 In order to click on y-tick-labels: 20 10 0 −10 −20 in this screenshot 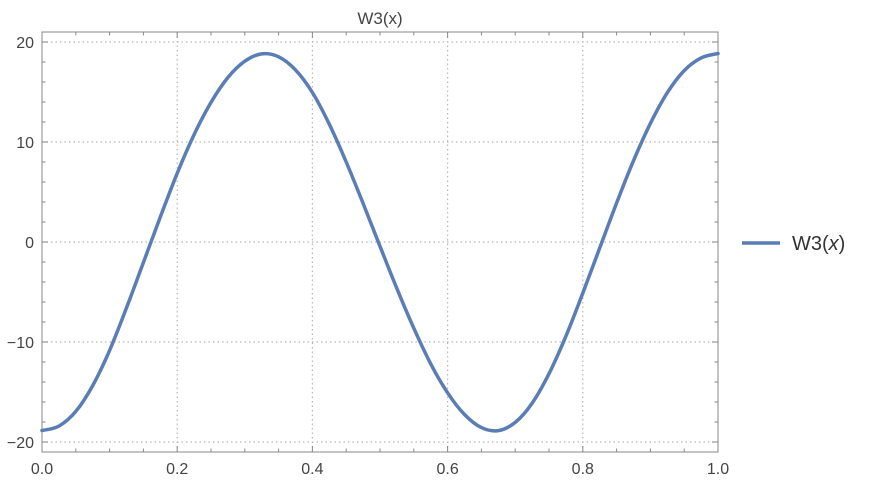, I will do `click(20, 243)`.